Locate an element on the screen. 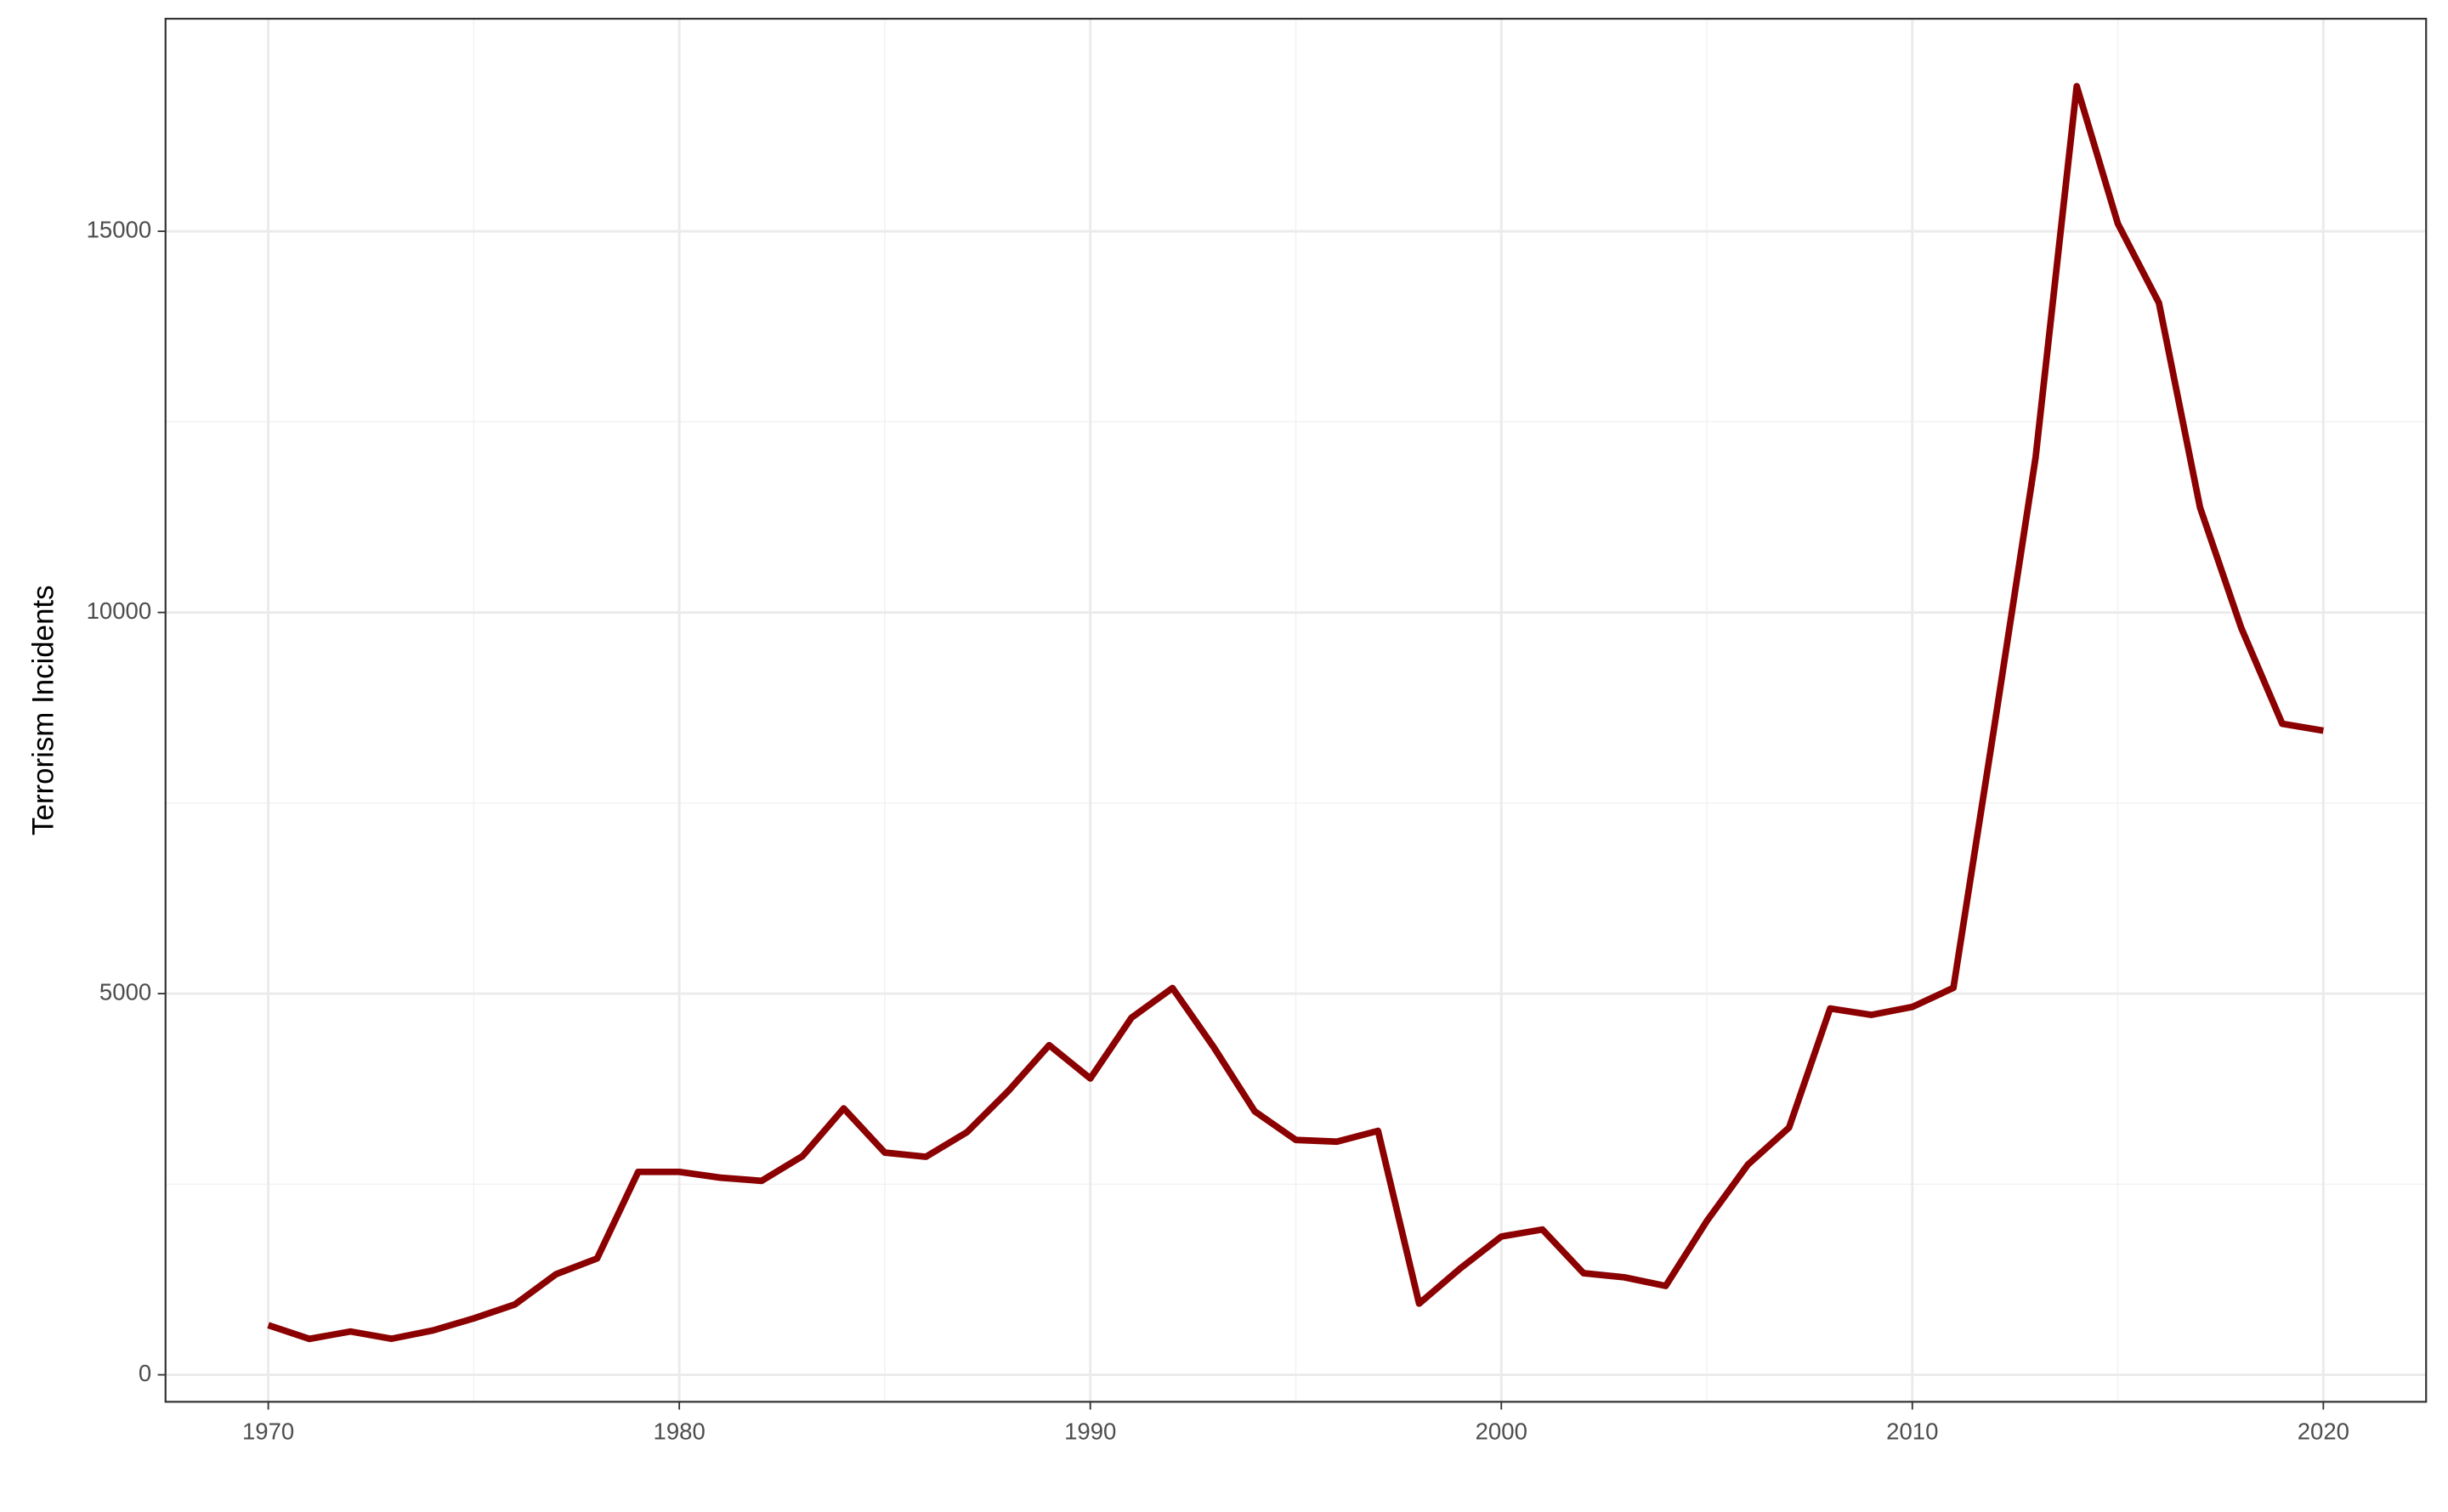 The height and width of the screenshot is (1512, 2448). x-tick-label: 2020 is located at coordinates (2323, 1431).